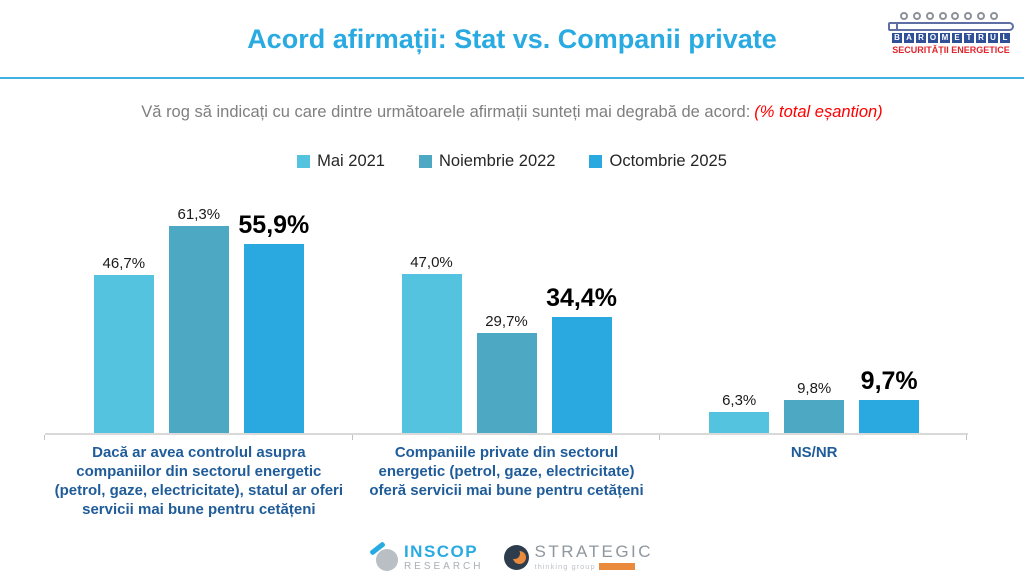 The height and width of the screenshot is (576, 1024). I want to click on bar-wrap: 6,3%, so click(739, 412).